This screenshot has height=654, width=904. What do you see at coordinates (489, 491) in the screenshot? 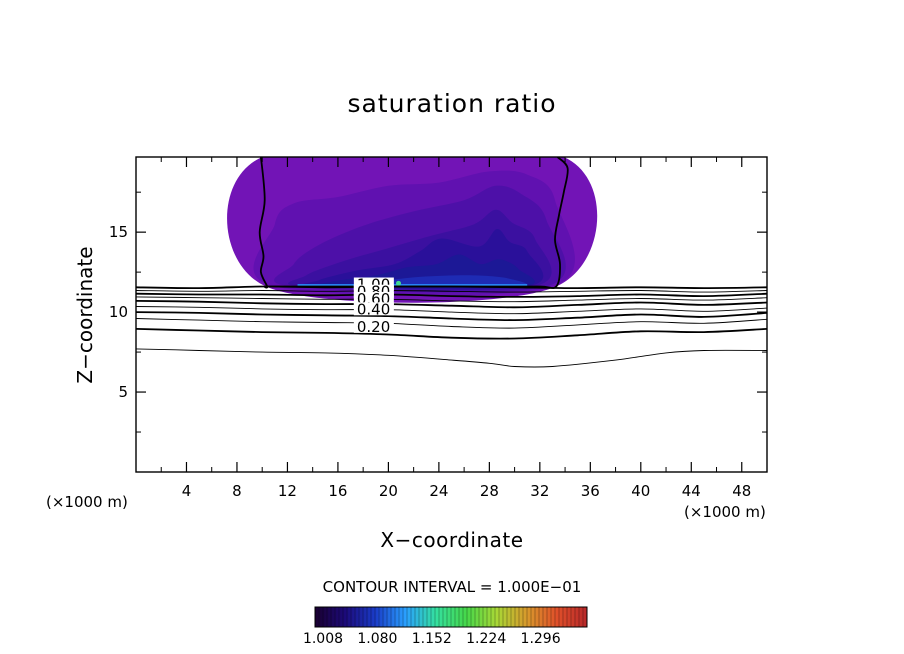
I see `x-tick-label: 28` at bounding box center [489, 491].